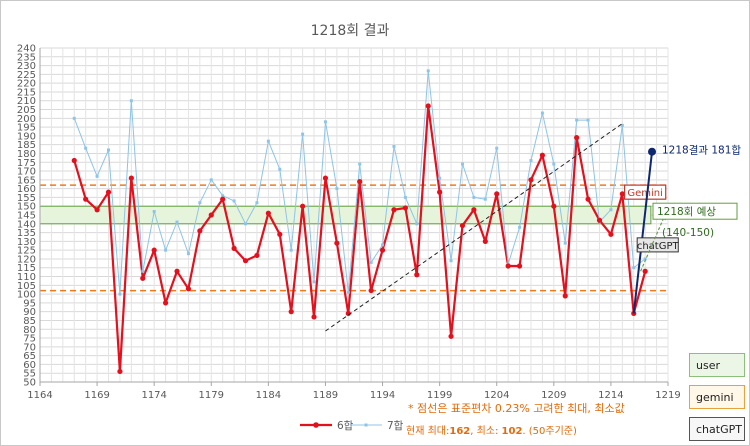  Describe the element at coordinates (26, 57) in the screenshot. I see `y-tick-label: 235` at that location.